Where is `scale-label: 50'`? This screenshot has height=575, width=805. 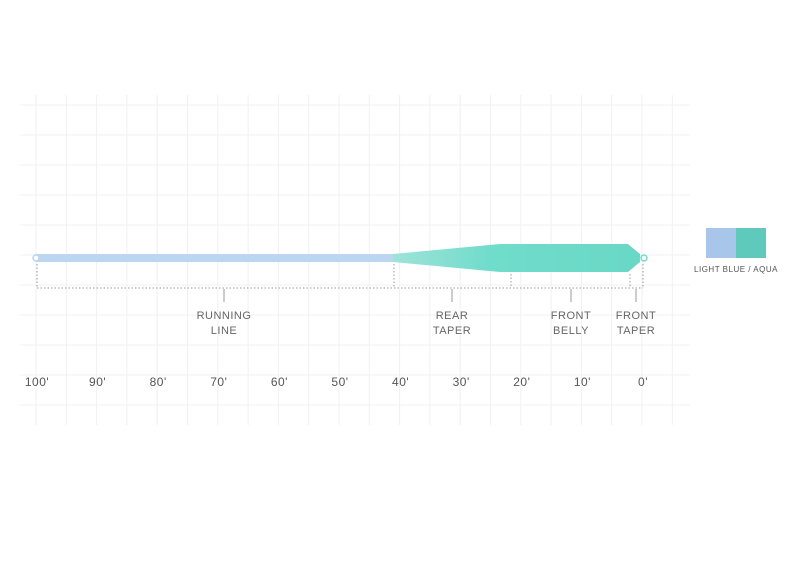 scale-label: 50' is located at coordinates (339, 382).